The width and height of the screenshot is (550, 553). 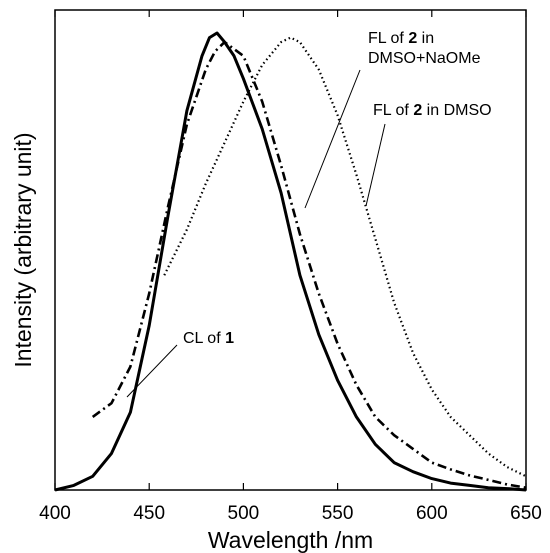 I want to click on y-axis-label: Intensity (arbitrary unit), so click(x=23, y=249).